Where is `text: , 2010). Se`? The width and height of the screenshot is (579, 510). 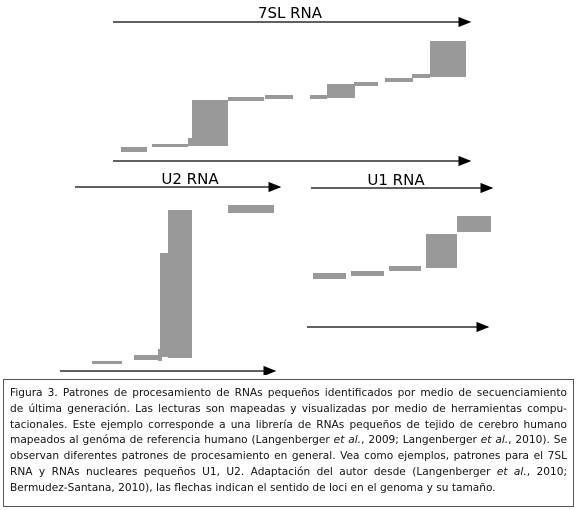
text: , 2010). Se is located at coordinates (538, 440).